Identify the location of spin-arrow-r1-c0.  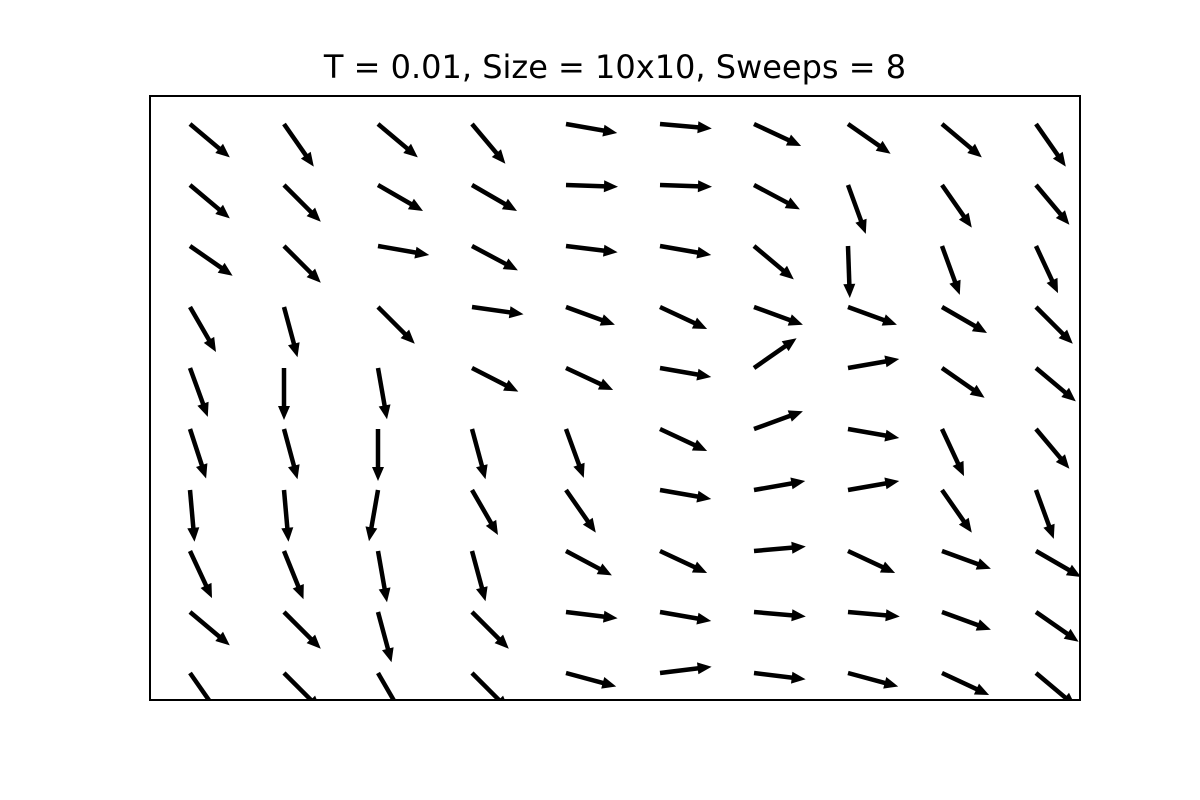
(209, 201).